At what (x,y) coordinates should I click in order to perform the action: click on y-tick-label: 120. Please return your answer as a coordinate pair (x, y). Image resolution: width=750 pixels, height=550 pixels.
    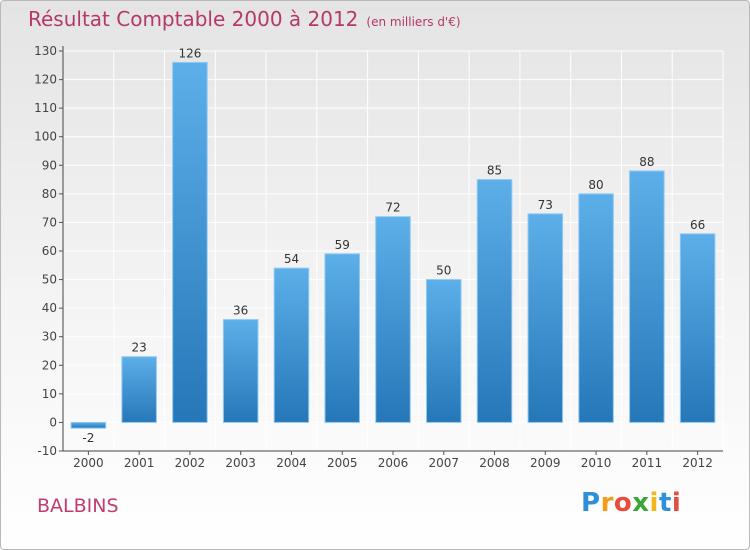
    Looking at the image, I should click on (45, 80).